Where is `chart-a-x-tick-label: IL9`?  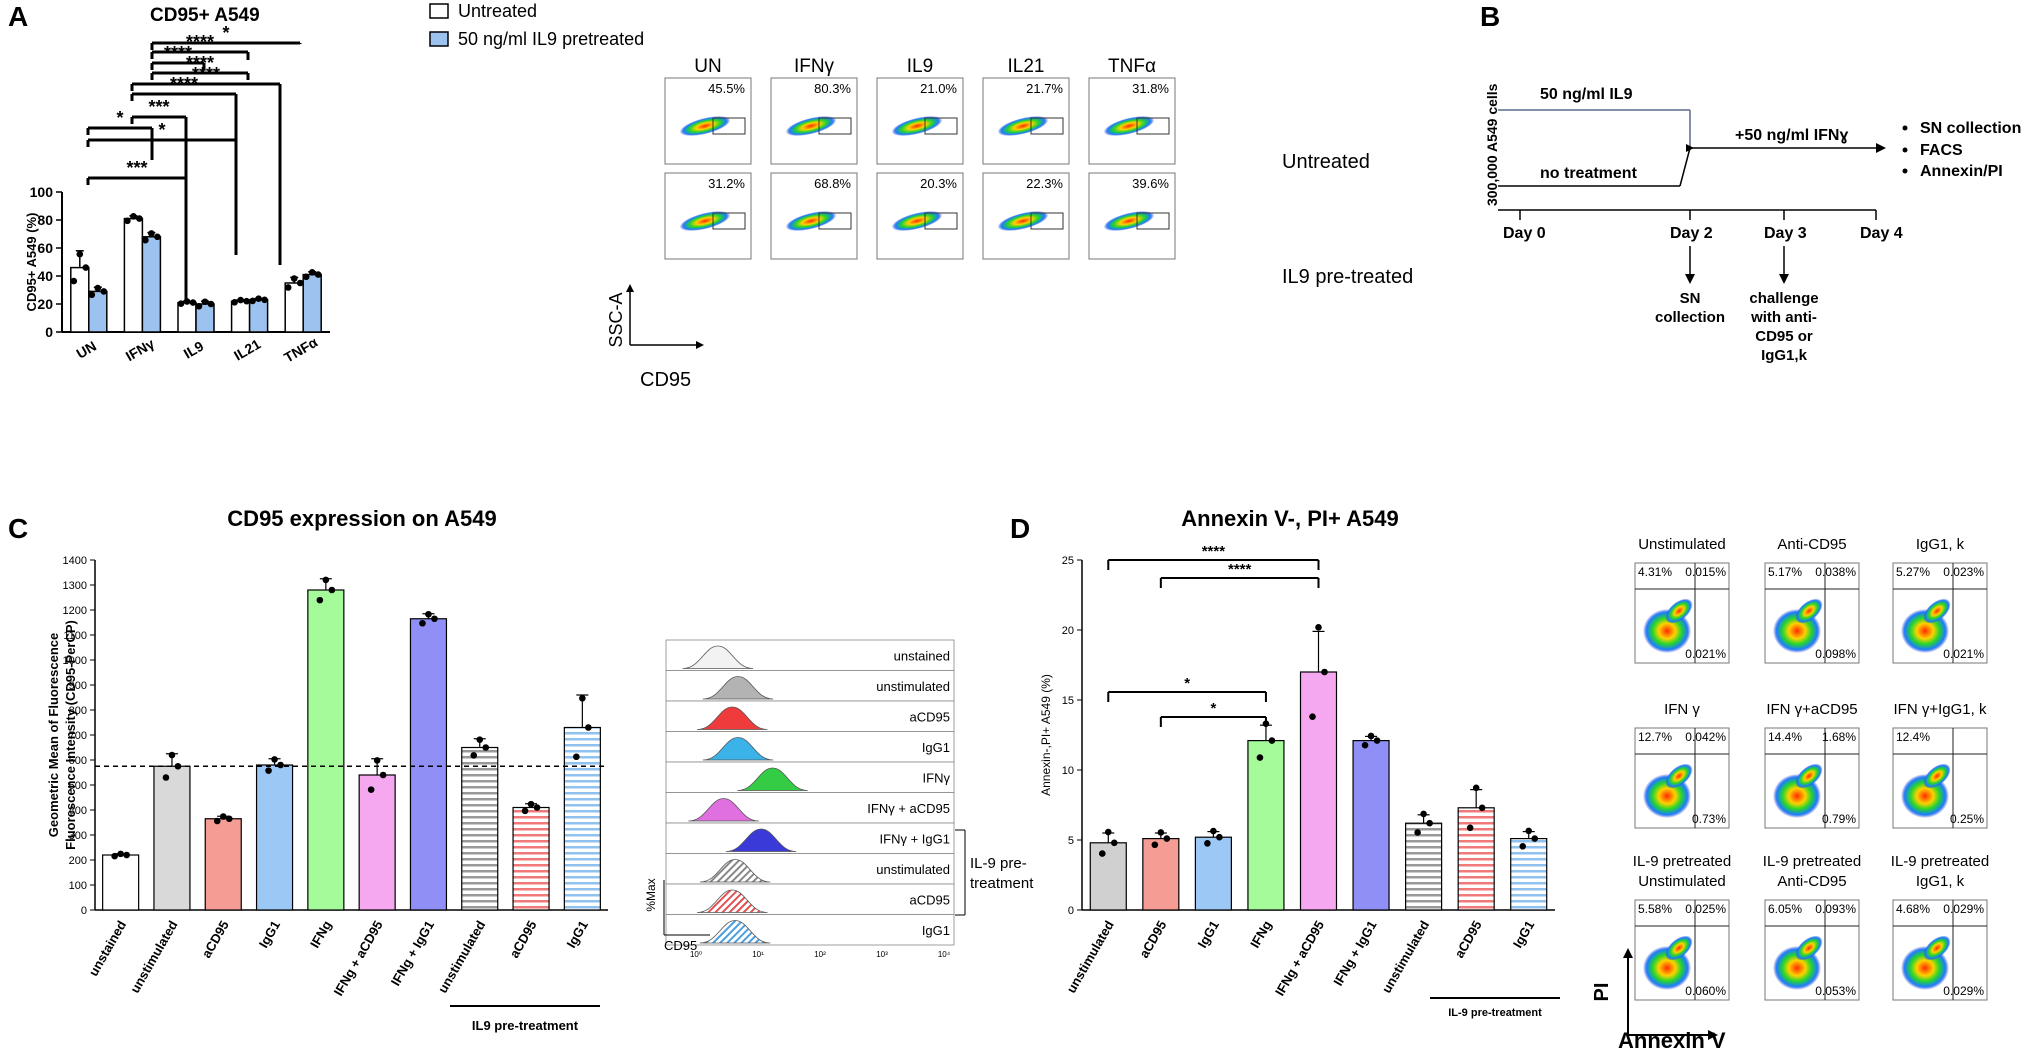 chart-a-x-tick-label: IL9 is located at coordinates (194, 350).